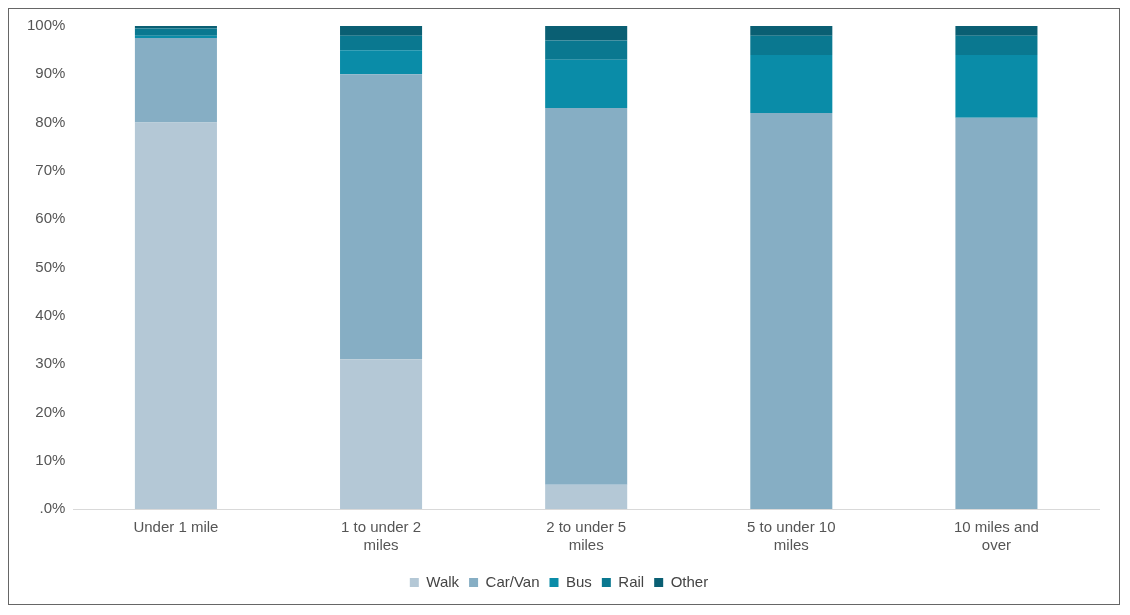  Describe the element at coordinates (512, 581) in the screenshot. I see `legend-label: Car/Van` at that location.